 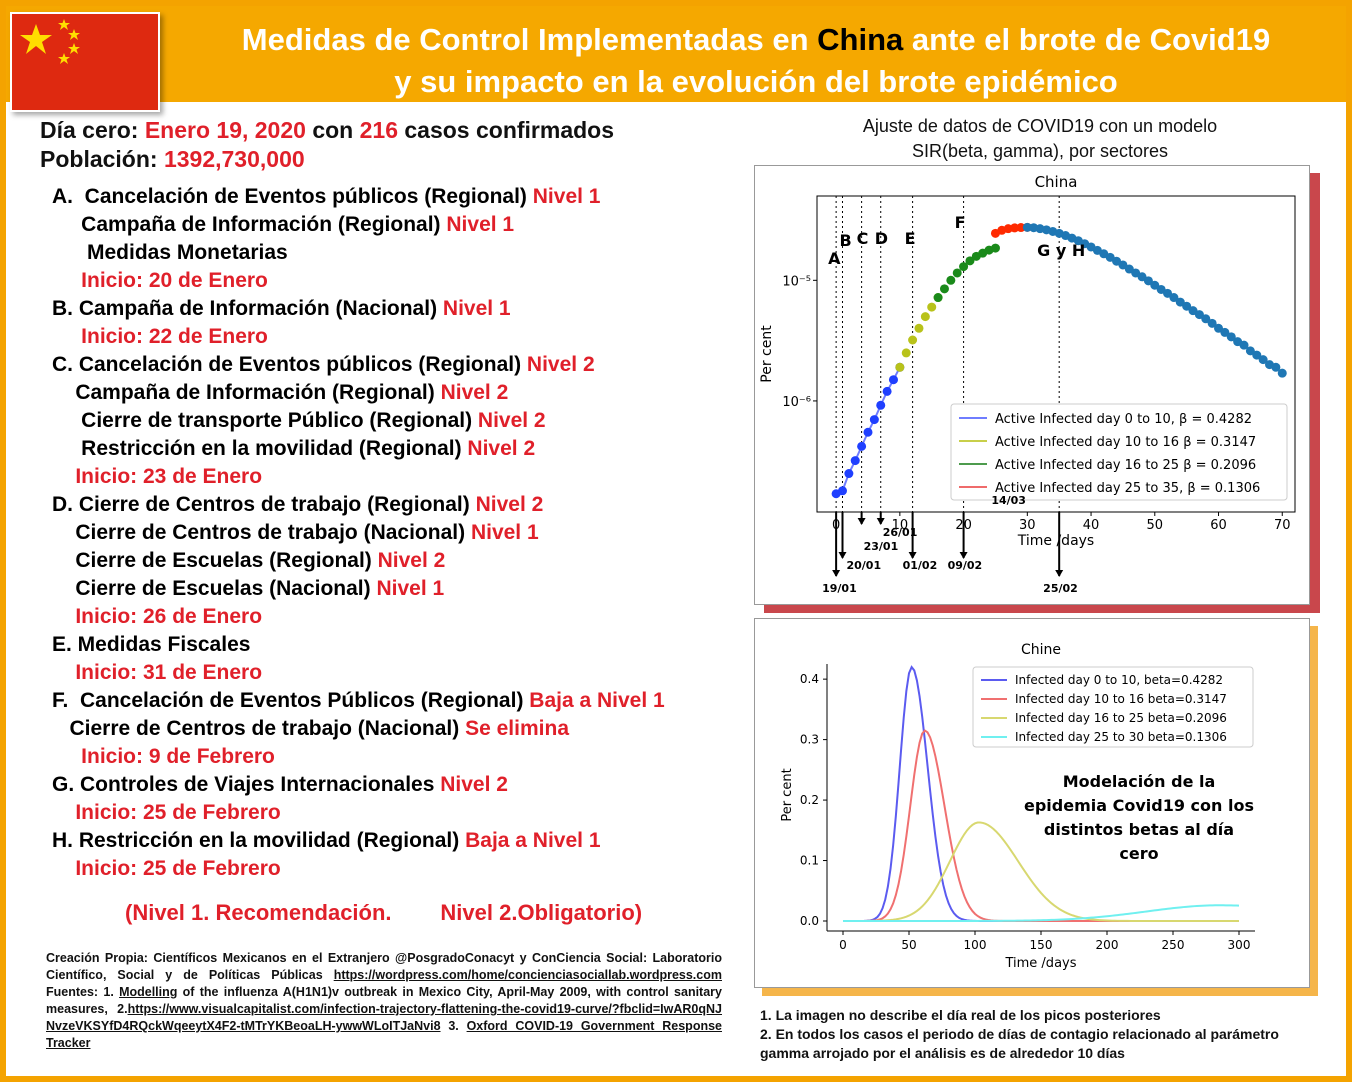 What do you see at coordinates (900, 525) in the screenshot?
I see `x-tick-label: 10` at bounding box center [900, 525].